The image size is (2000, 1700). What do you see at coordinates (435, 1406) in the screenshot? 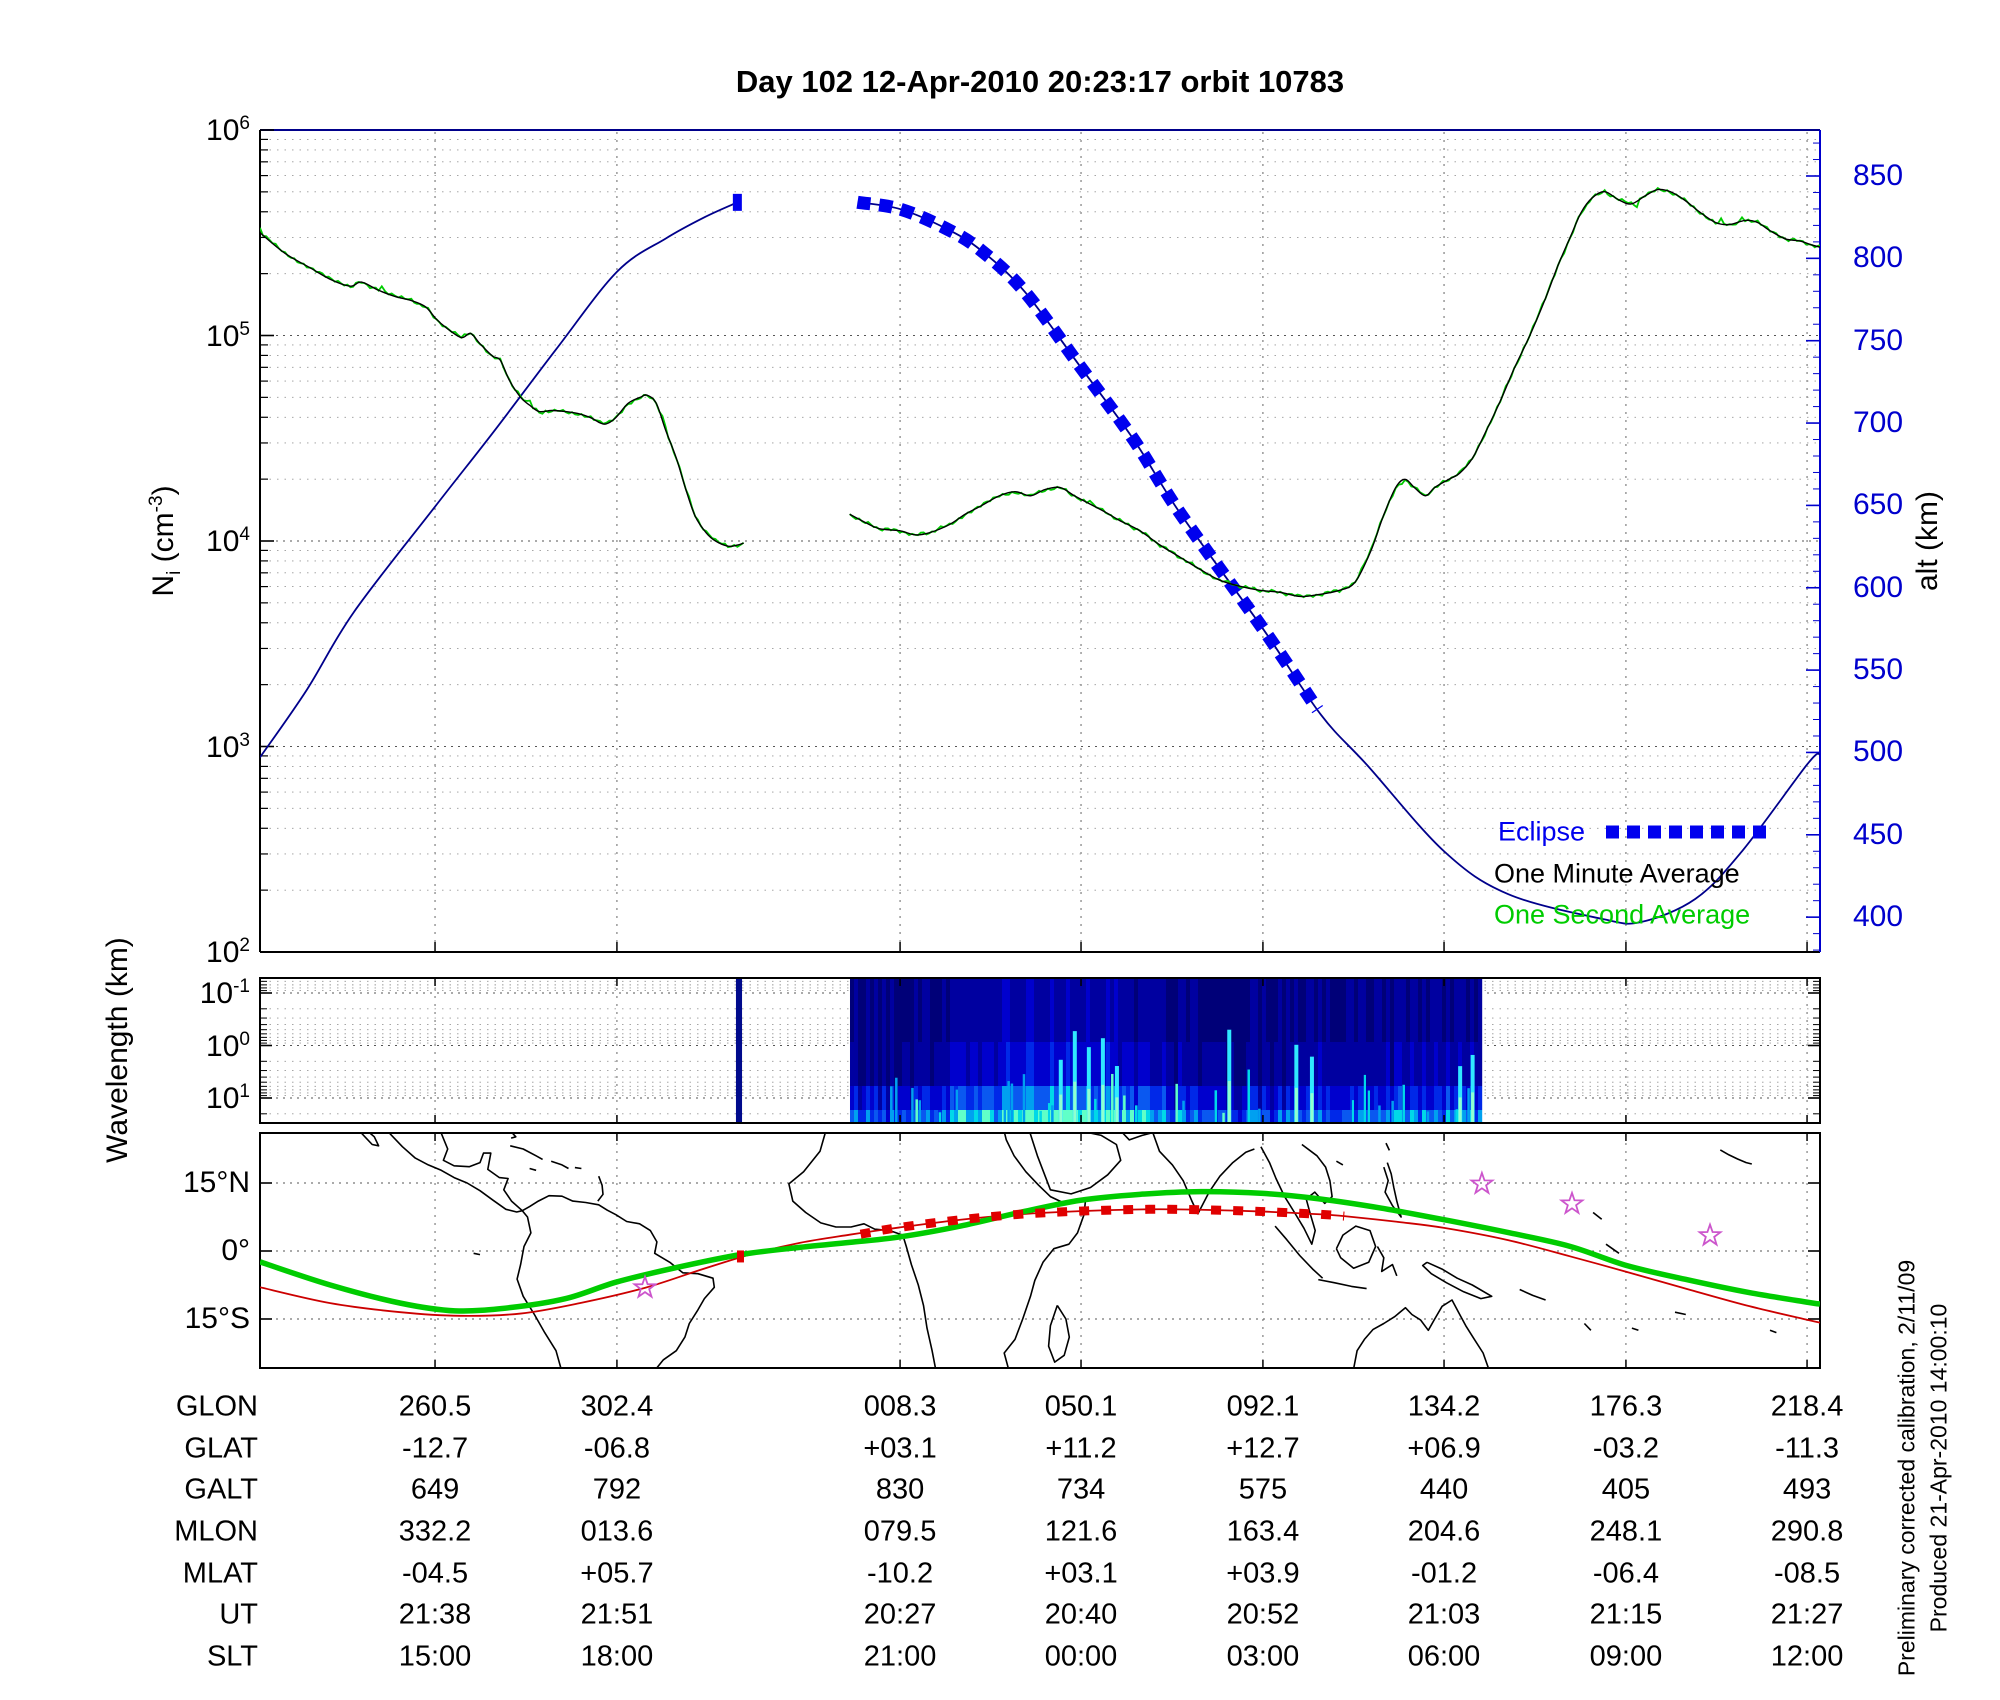
I see `table-cell-glon-1: 260.5` at bounding box center [435, 1406].